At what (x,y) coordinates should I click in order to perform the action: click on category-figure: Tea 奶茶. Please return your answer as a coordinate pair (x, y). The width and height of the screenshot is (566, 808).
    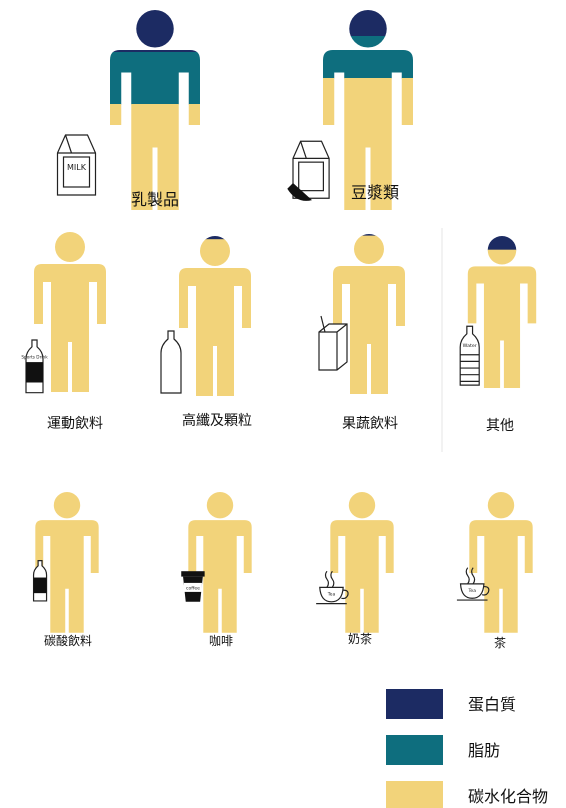
    Looking at the image, I should click on (355, 569).